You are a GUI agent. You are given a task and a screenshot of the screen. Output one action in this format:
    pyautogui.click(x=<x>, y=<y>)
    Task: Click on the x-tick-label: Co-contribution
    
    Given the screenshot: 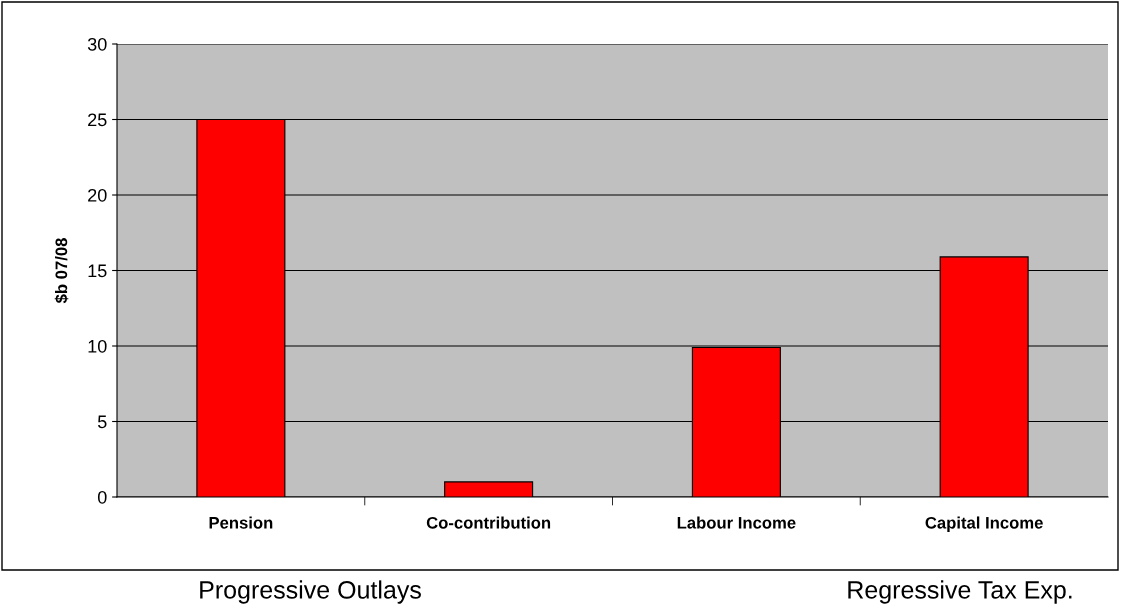 What is the action you would take?
    pyautogui.click(x=488, y=522)
    